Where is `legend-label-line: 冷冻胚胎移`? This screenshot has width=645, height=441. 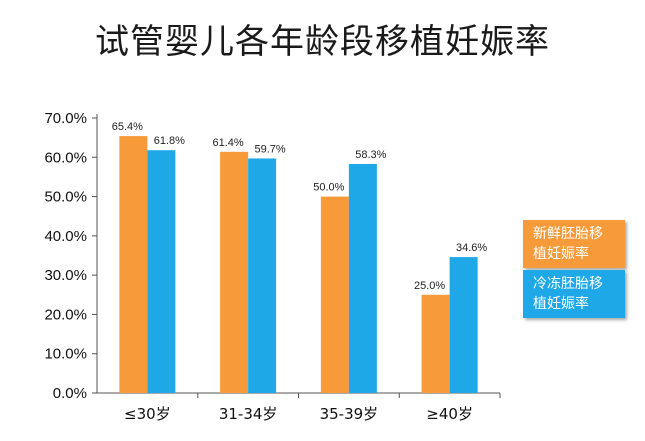 legend-label-line: 冷冻胚胎移 is located at coordinates (568, 284).